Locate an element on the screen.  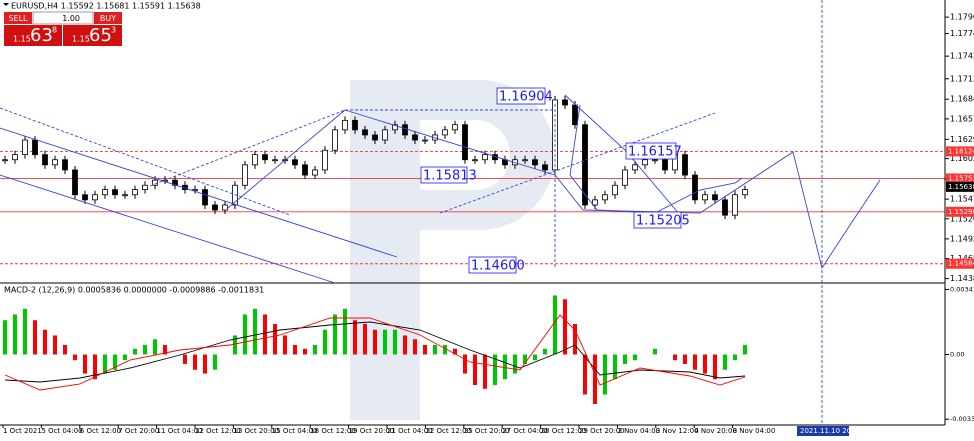
sell-prefix: 1.15 is located at coordinates (22, 39).